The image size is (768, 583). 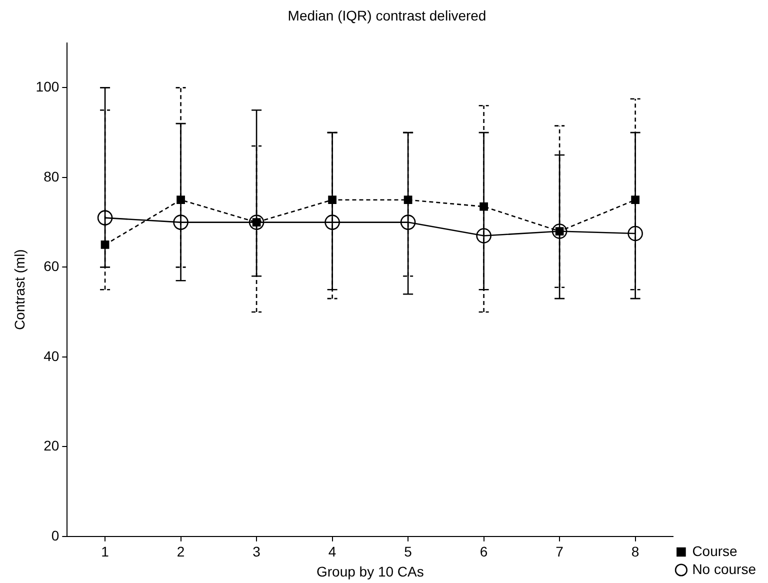 I want to click on y-tick-label: 80, so click(x=52, y=176).